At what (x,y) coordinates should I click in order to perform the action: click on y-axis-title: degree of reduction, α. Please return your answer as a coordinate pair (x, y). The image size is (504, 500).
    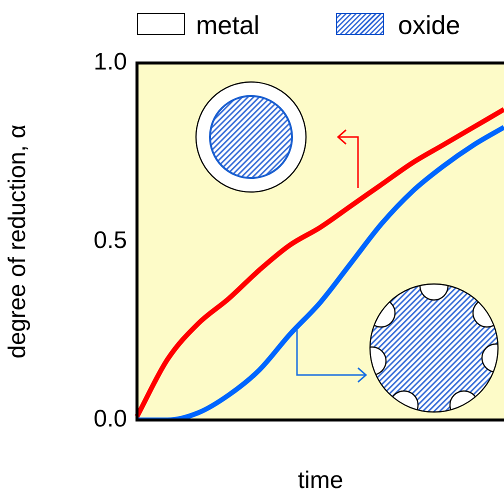
    Looking at the image, I should click on (18, 241).